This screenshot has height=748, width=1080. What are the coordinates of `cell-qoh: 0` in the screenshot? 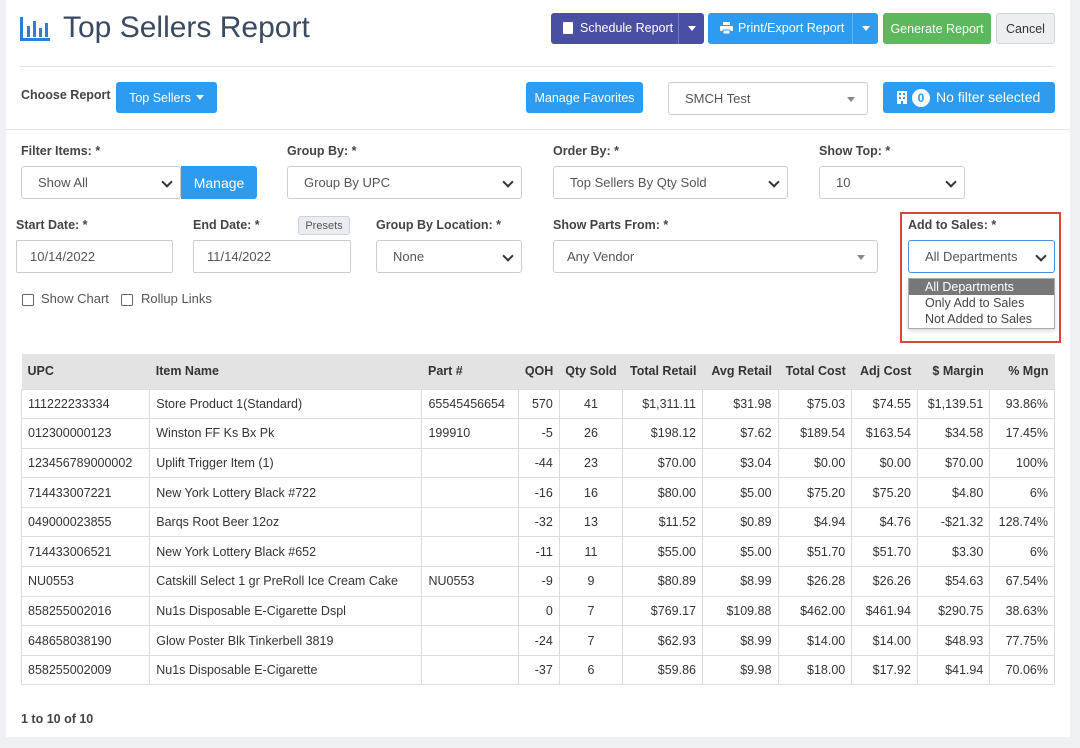 It's located at (539, 611).